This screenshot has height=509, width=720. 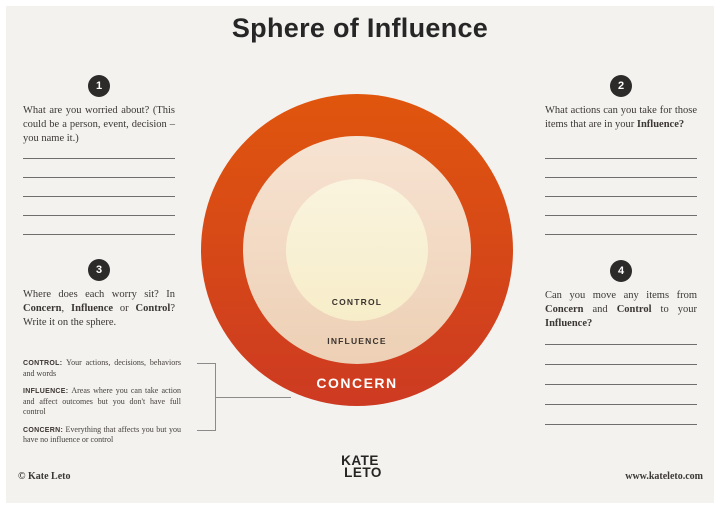 I want to click on influence-label: INFLUENCE, so click(x=357, y=341).